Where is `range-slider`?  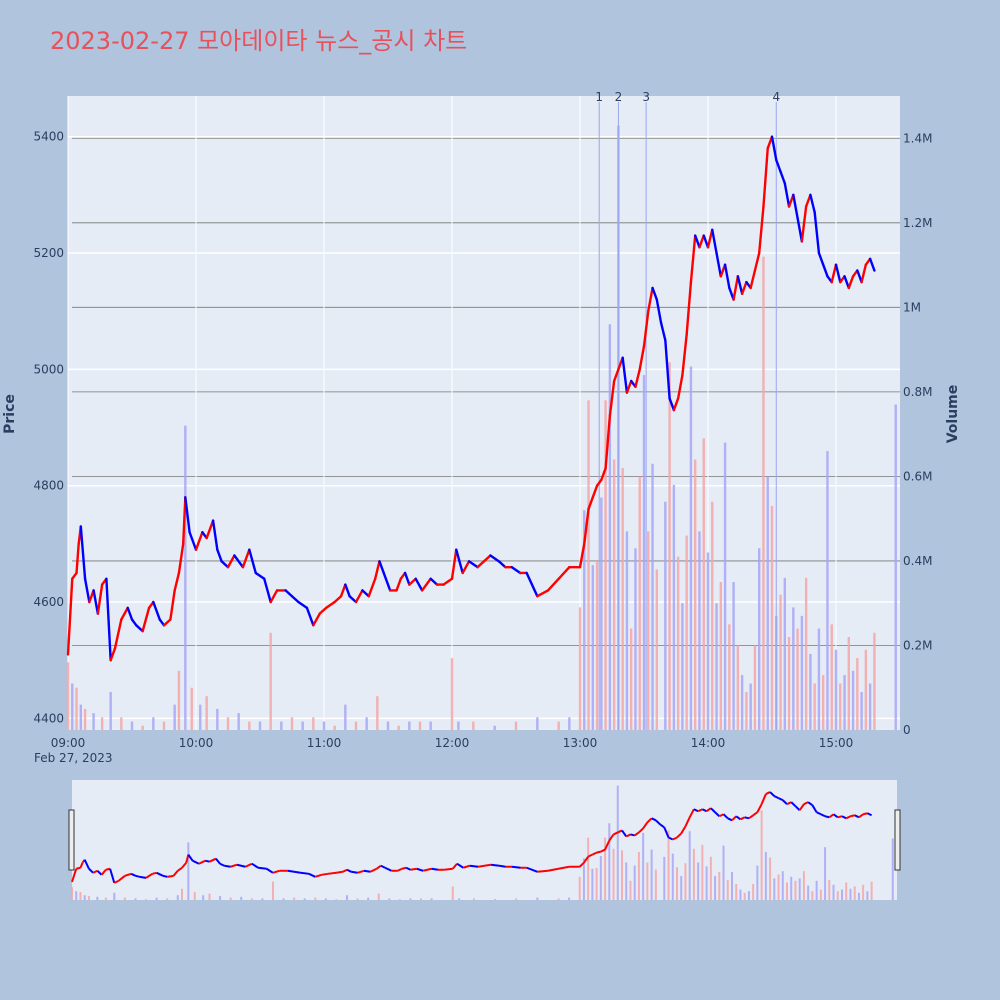 range-slider is located at coordinates (484, 840).